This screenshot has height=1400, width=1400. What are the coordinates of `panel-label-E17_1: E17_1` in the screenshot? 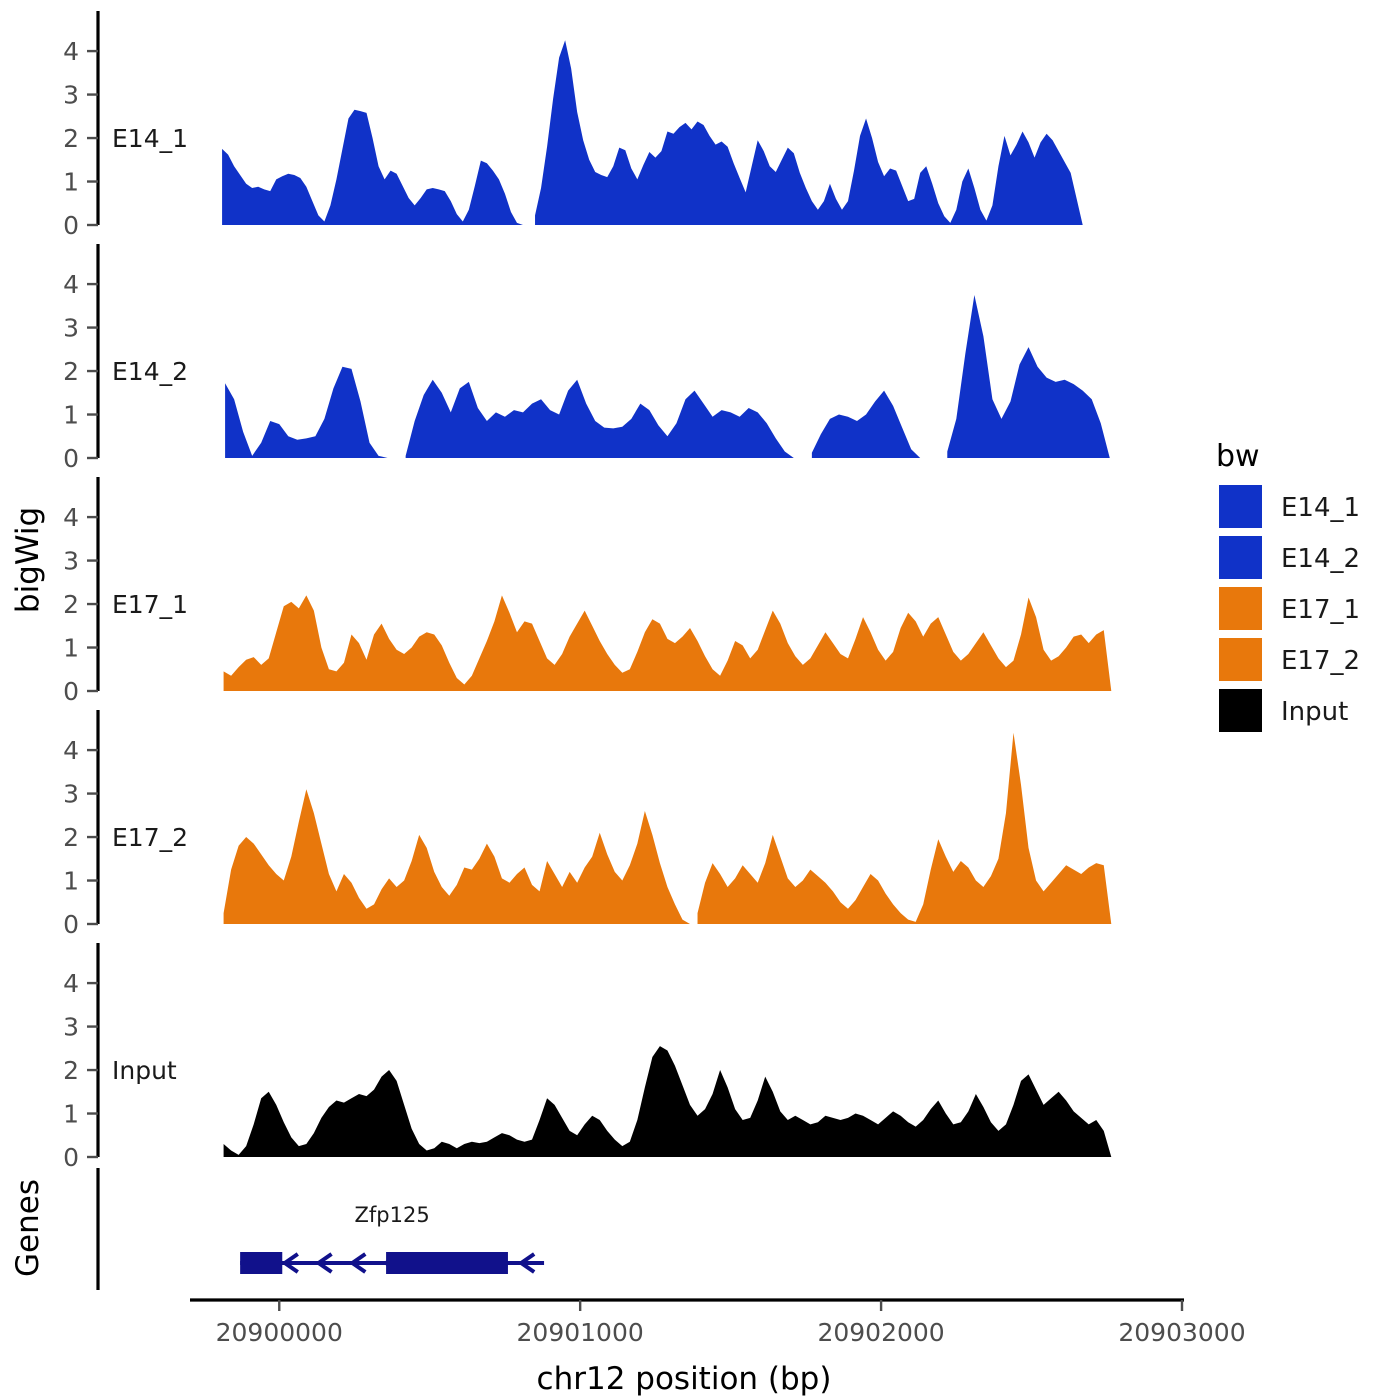 It's located at (150, 604).